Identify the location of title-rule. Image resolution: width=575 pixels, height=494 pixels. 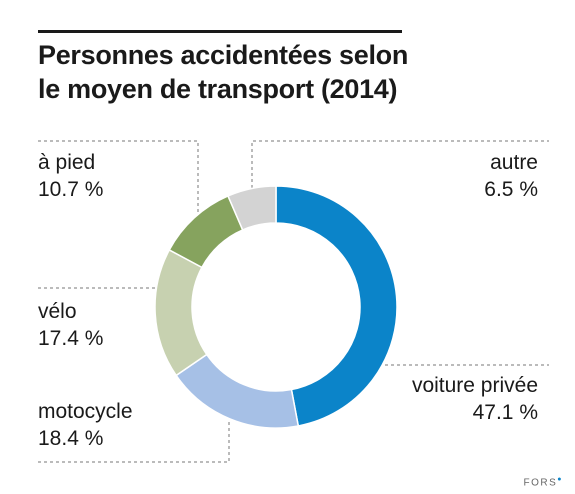
(220, 31).